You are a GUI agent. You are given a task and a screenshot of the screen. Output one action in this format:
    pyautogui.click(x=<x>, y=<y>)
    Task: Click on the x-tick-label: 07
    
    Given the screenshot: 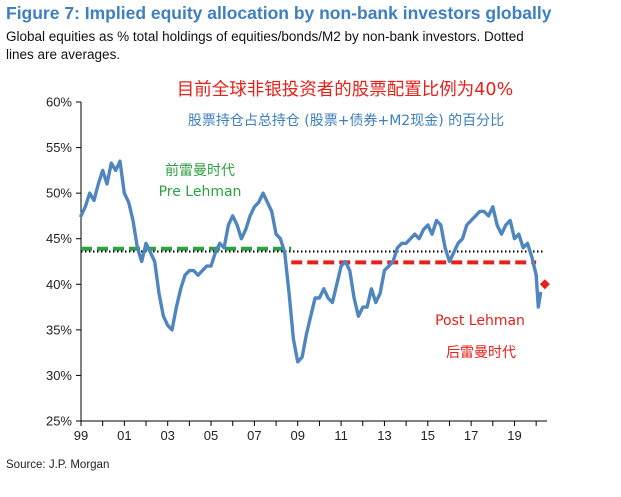 What is the action you would take?
    pyautogui.click(x=254, y=435)
    